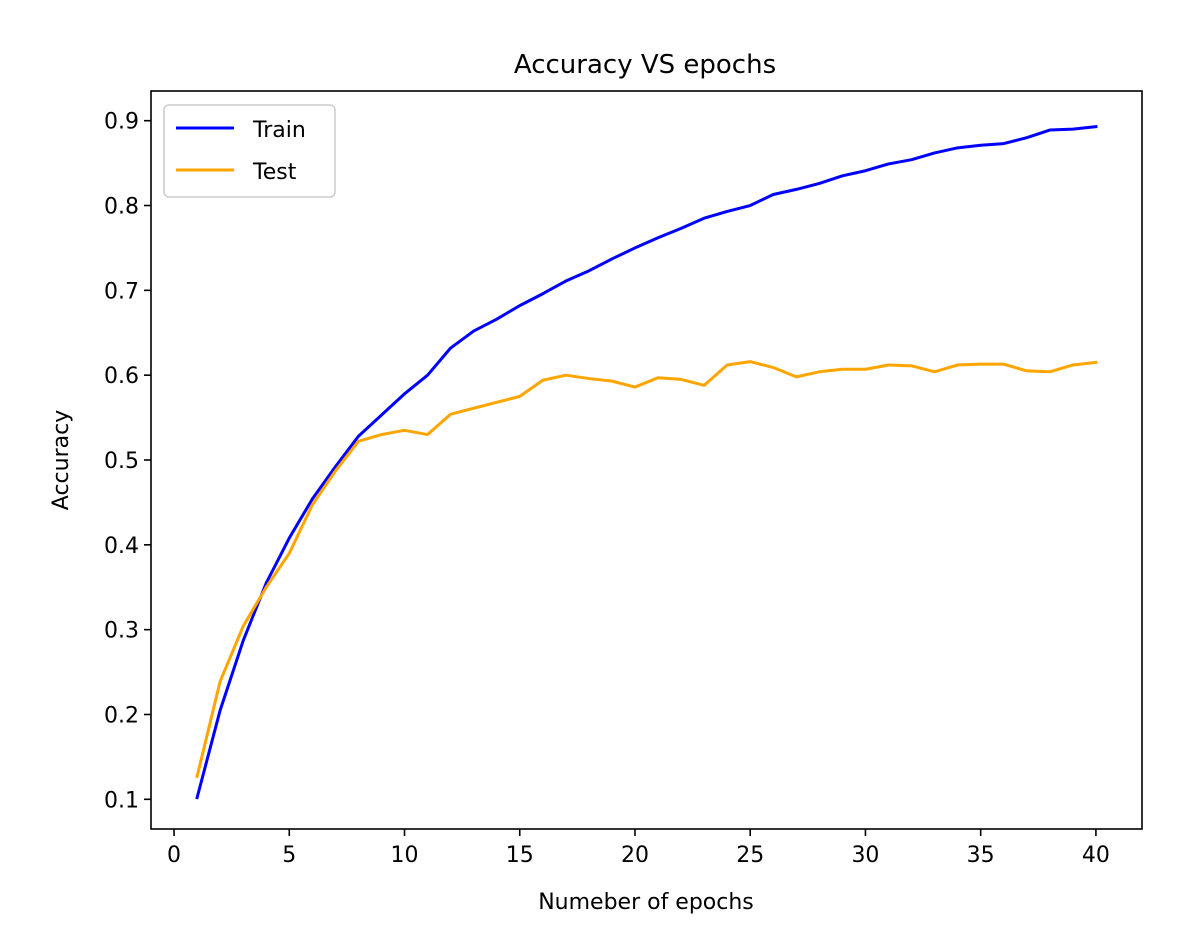  I want to click on y-tick-label: 0.4, so click(121, 546).